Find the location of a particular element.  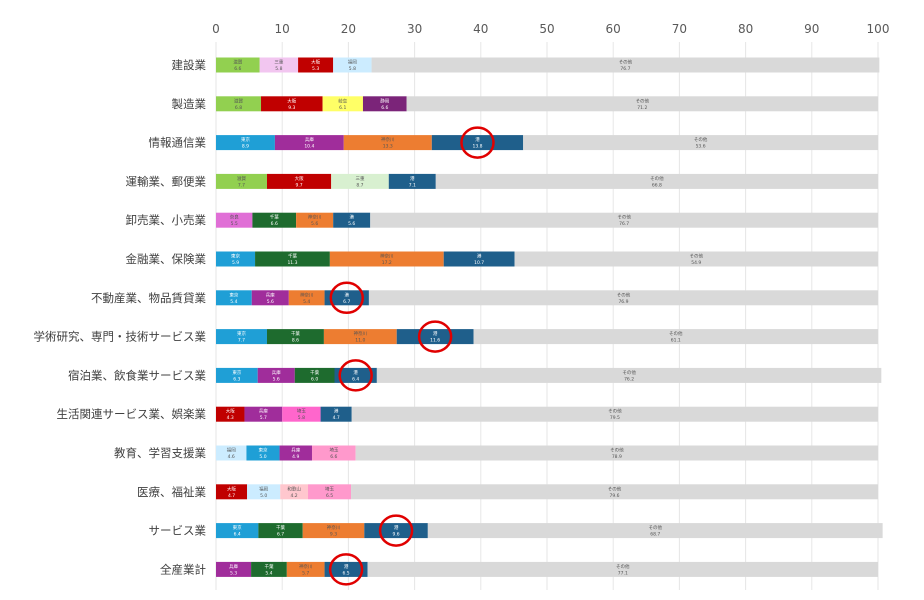

category-label: 建設業 is located at coordinates (189, 65).